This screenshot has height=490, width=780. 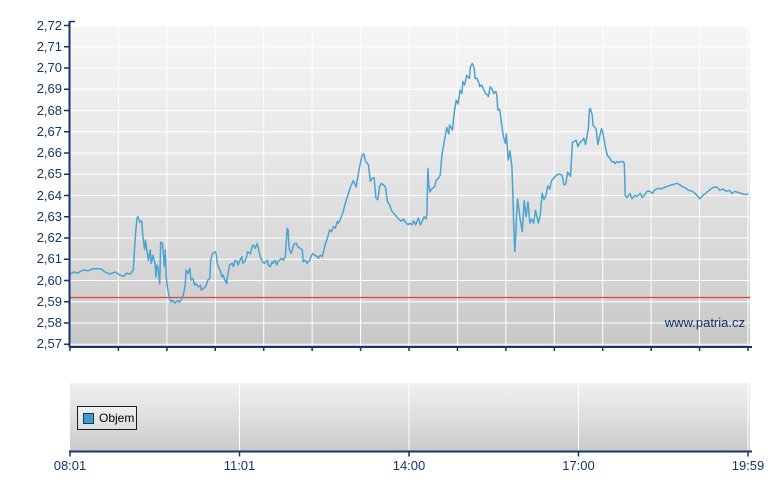 What do you see at coordinates (49, 89) in the screenshot?
I see `y-axis-tick-label: 2,69` at bounding box center [49, 89].